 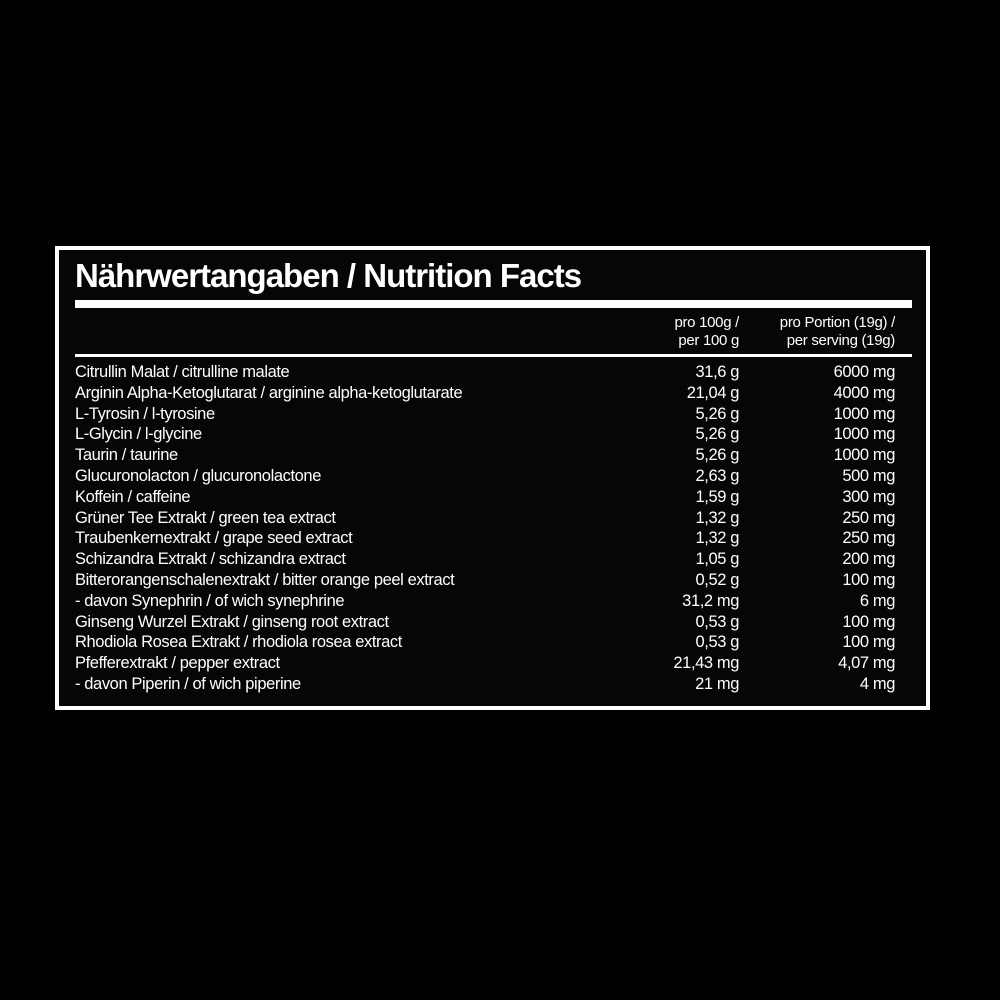 I want to click on row-per100: 1,05 g, so click(x=717, y=559).